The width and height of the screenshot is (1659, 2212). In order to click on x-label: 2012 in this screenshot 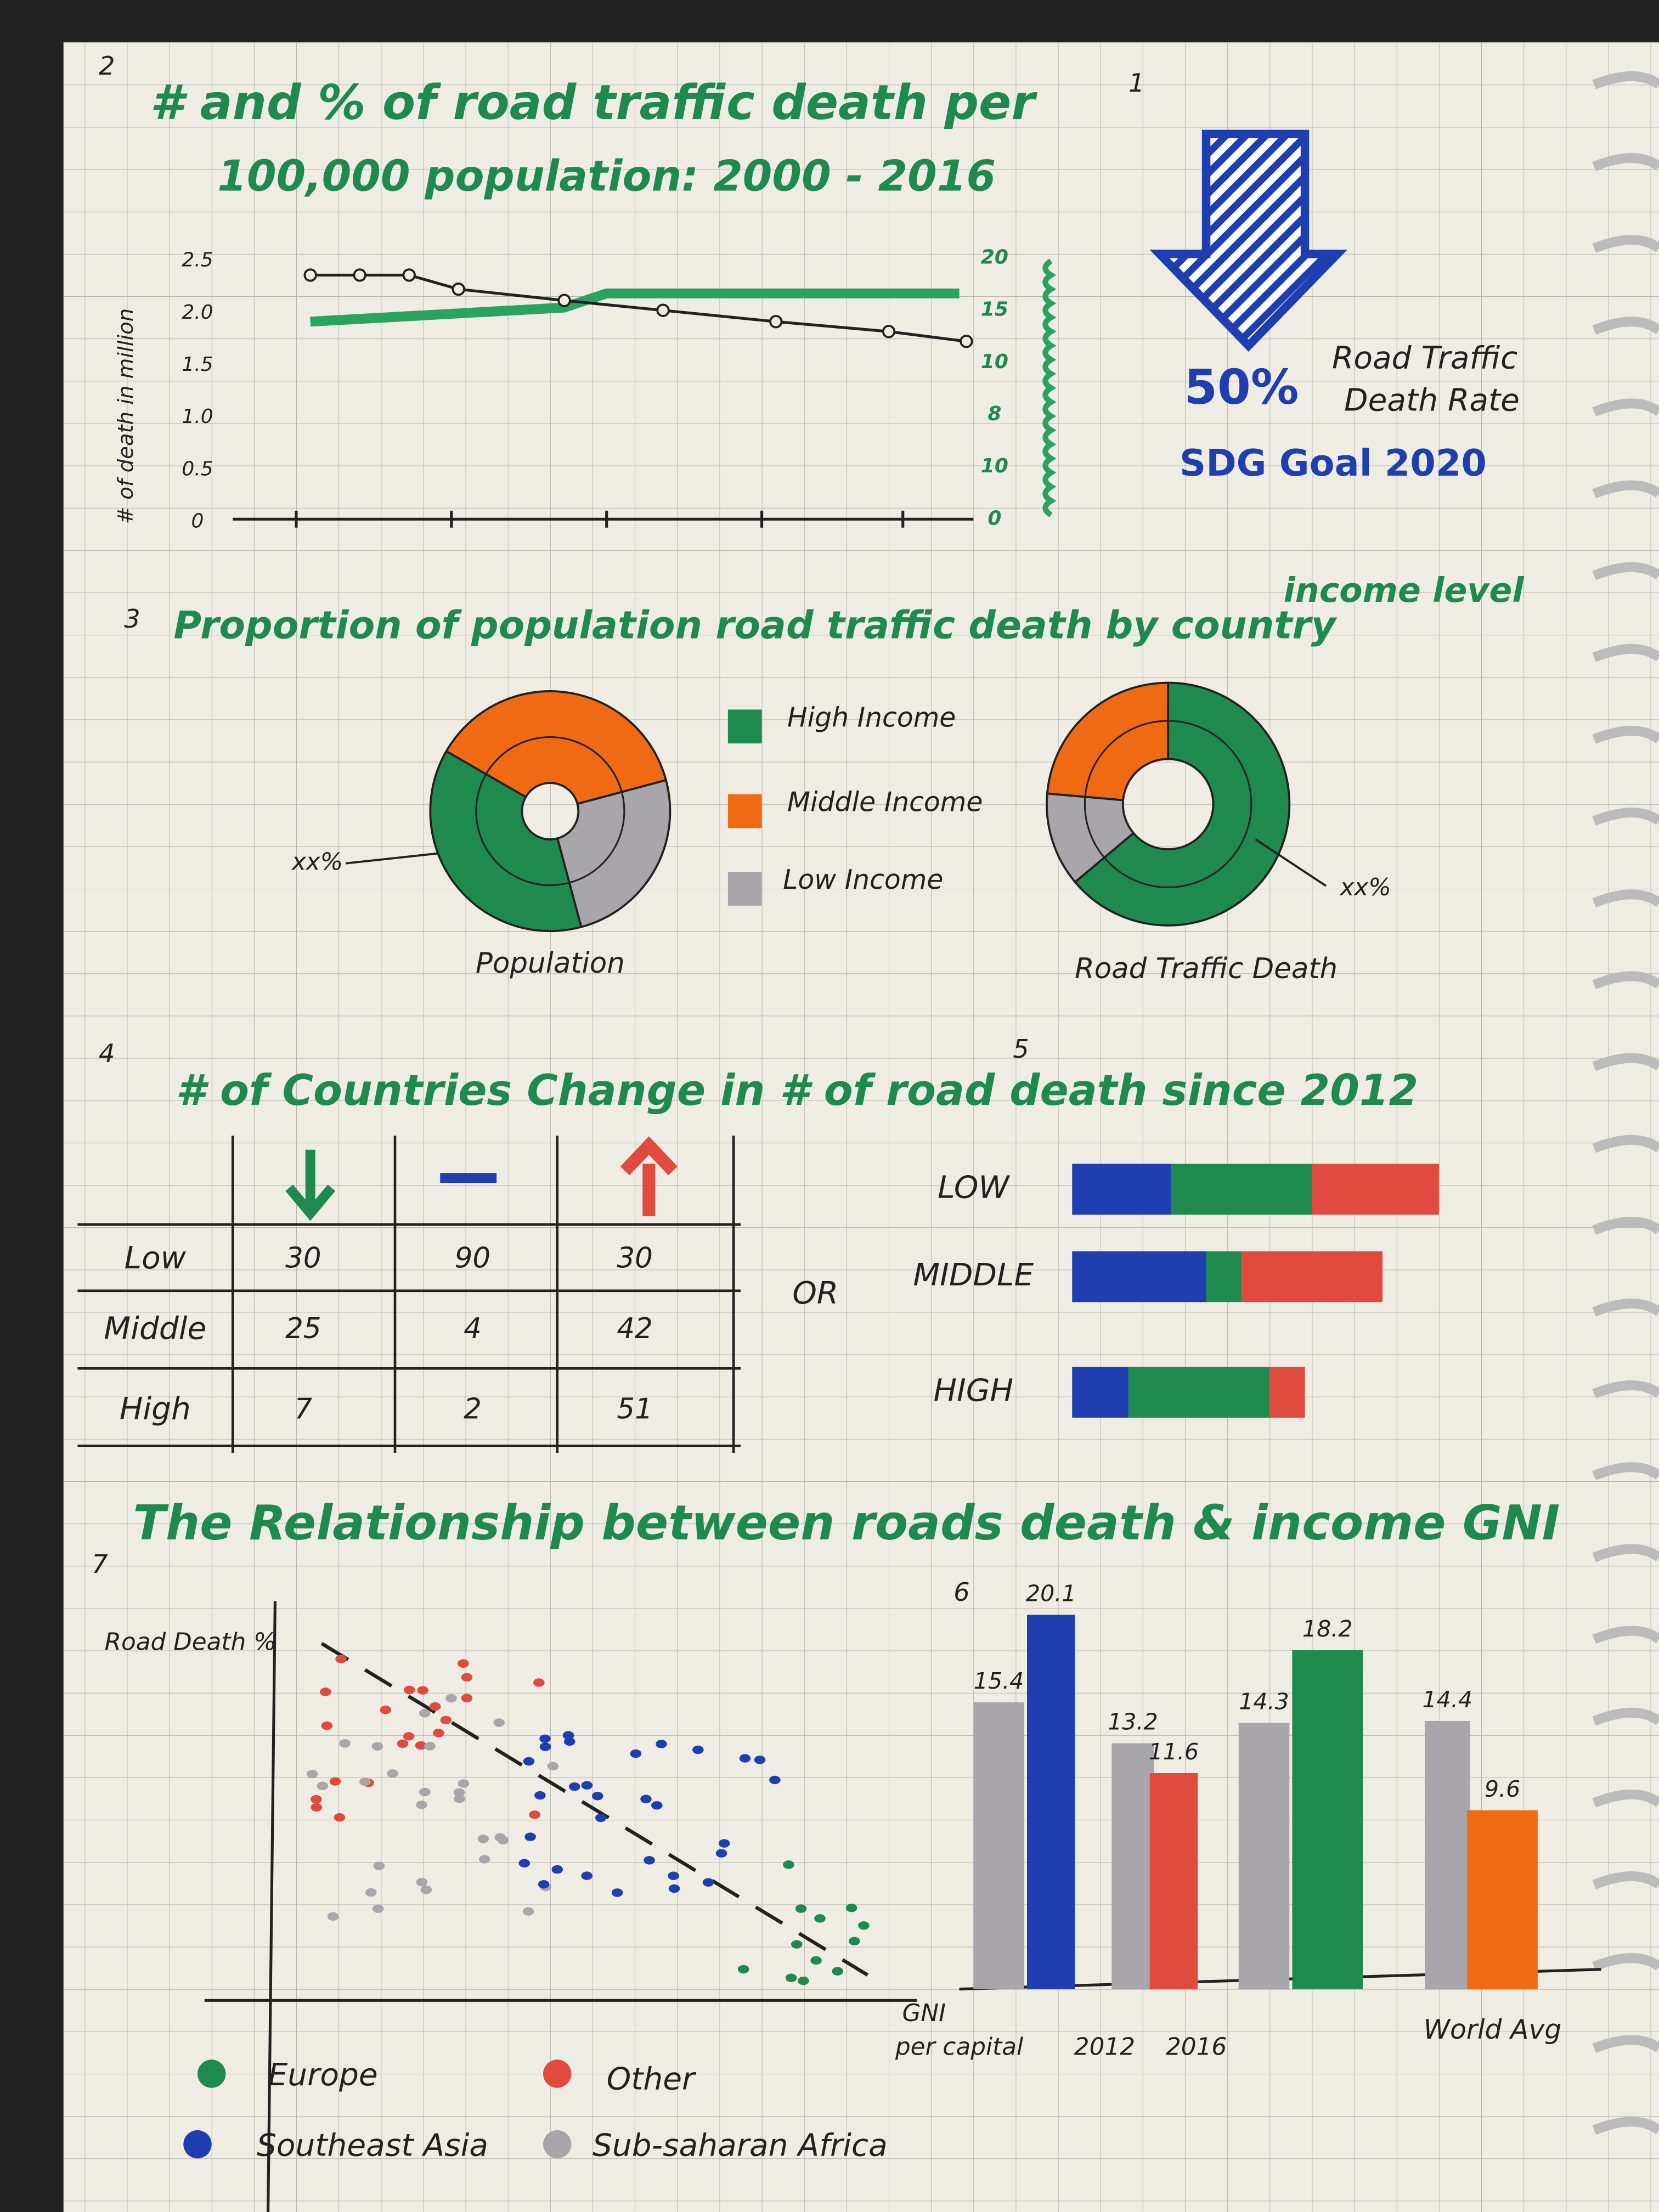, I will do `click(1104, 2047)`.